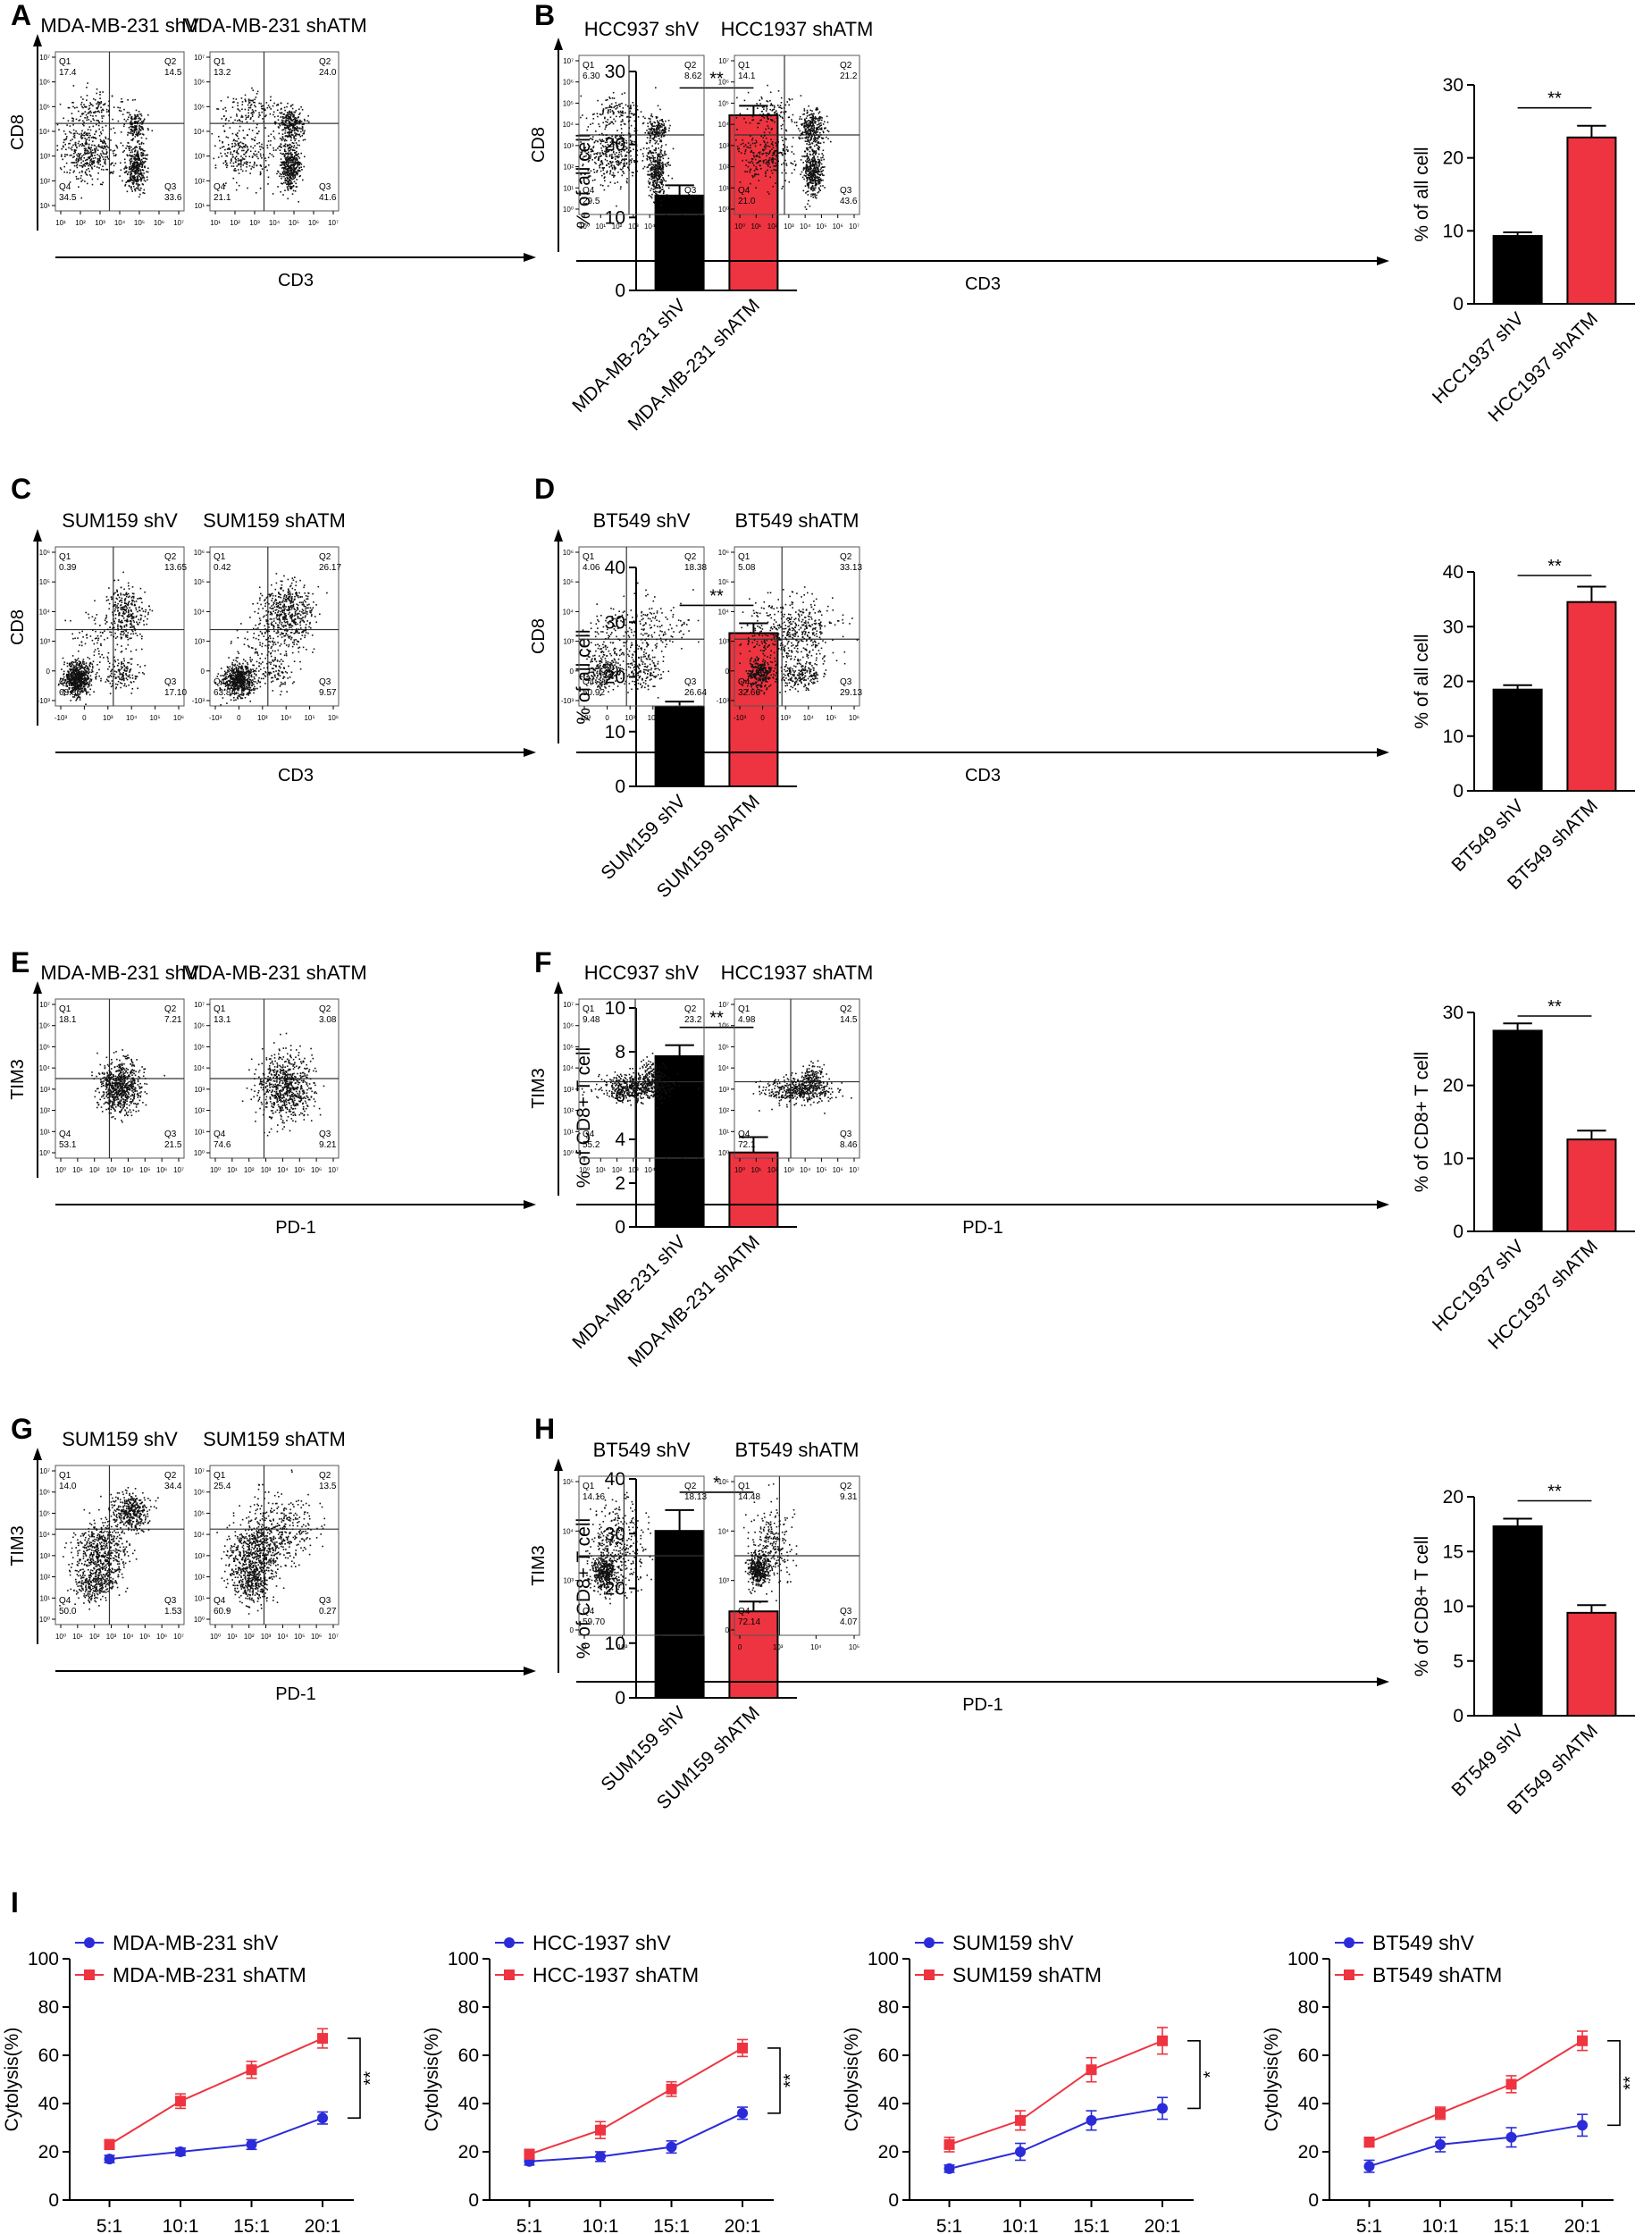 The image size is (1652, 2234). Describe the element at coordinates (296, 775) in the screenshot. I see `x-axis-label: CD3` at that location.